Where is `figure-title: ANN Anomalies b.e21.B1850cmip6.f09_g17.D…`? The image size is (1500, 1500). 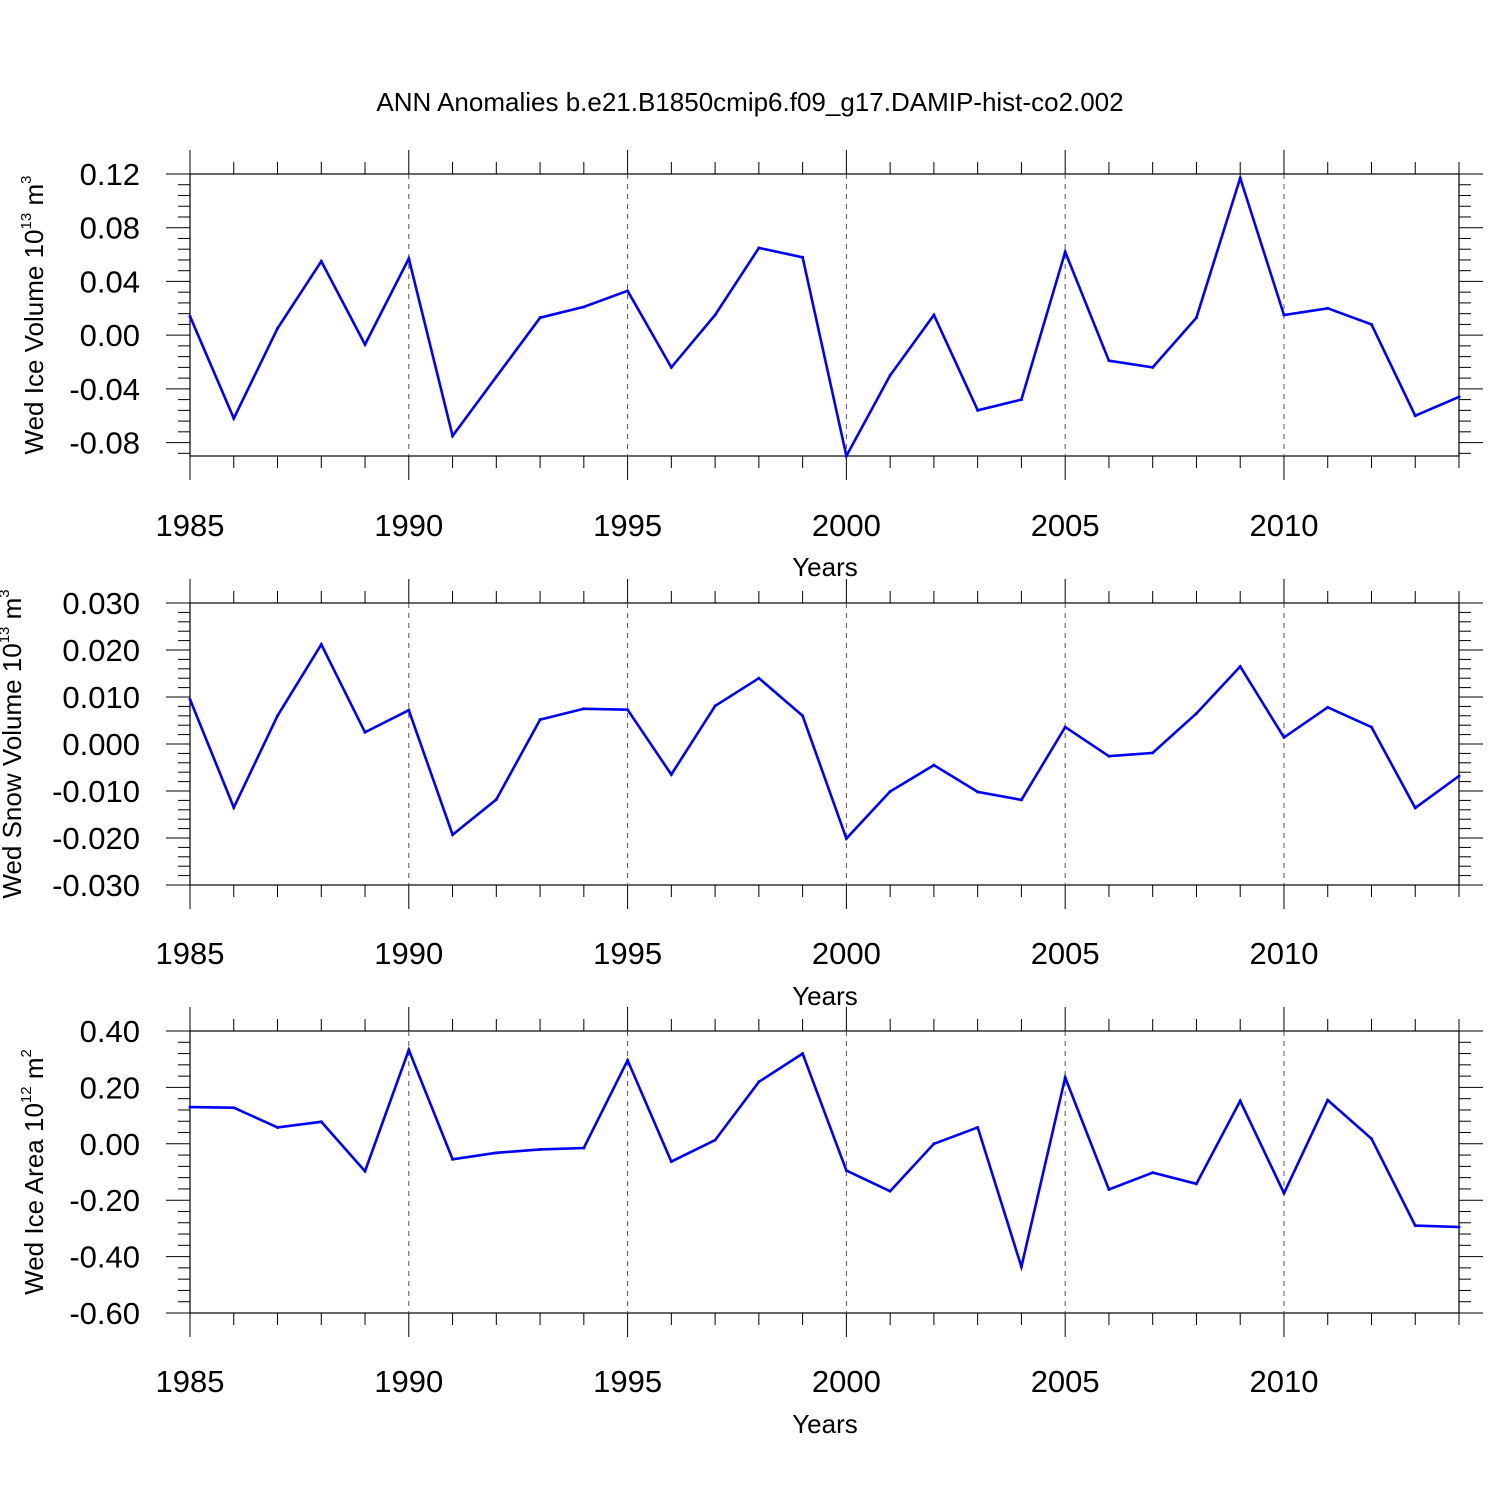 figure-title: ANN Anomalies b.e21.B1850cmip6.f09_g17.D… is located at coordinates (749, 102).